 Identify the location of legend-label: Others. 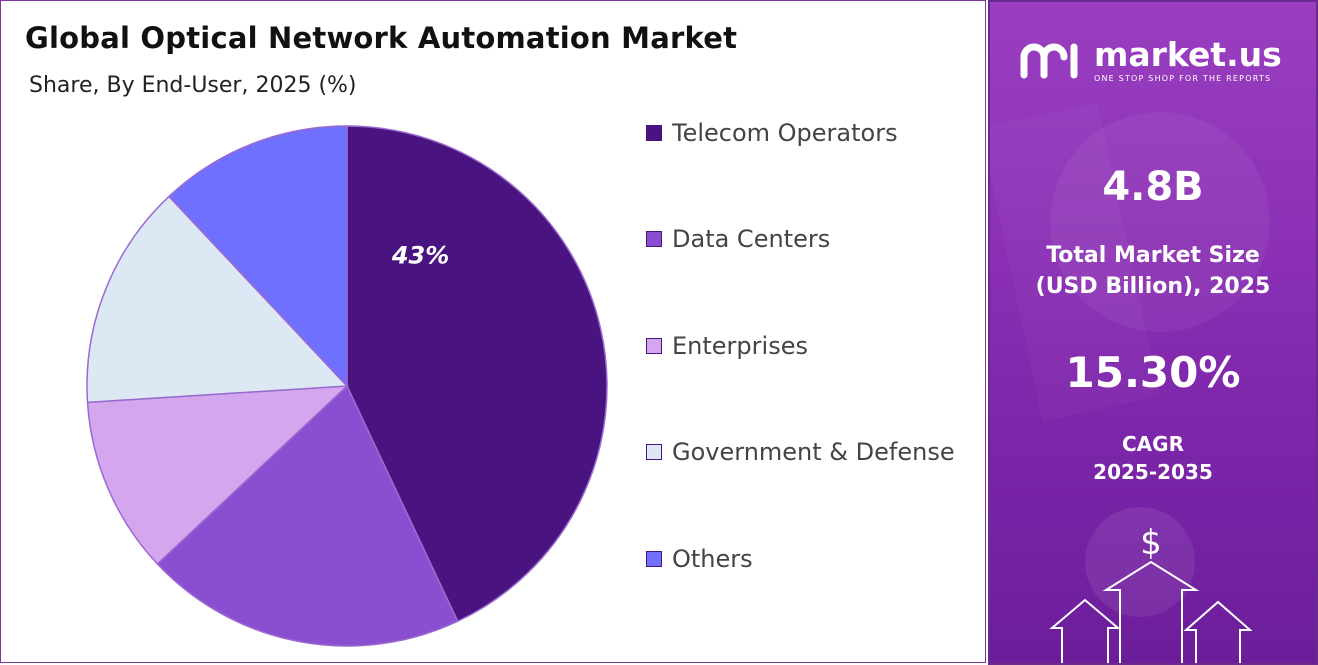
(712, 559).